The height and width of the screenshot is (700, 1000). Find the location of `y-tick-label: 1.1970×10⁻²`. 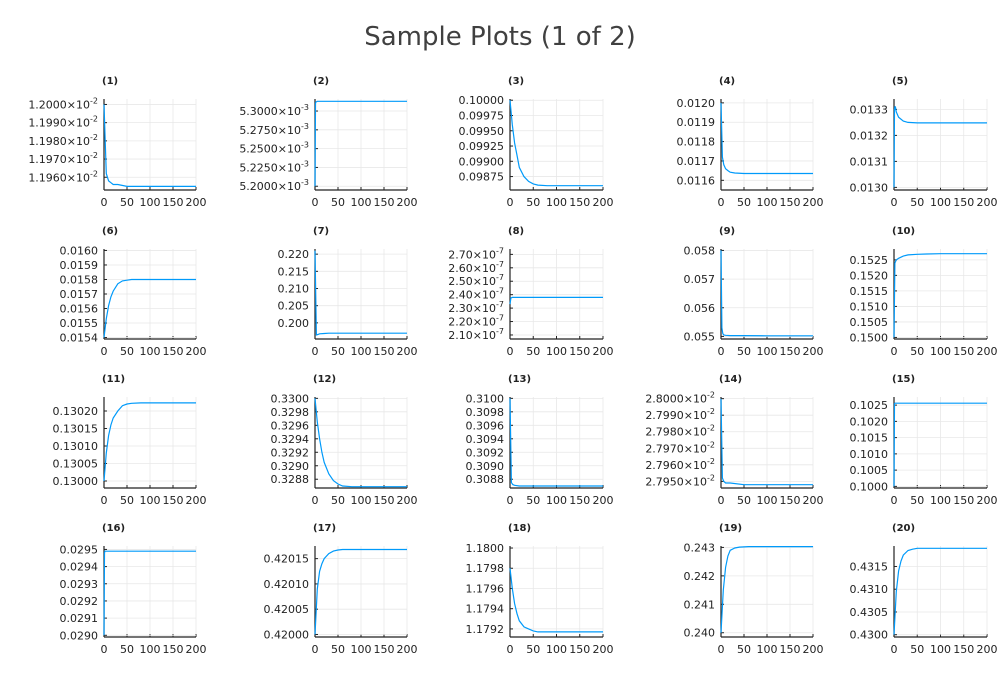

y-tick-label: 1.1970×10⁻² is located at coordinates (63, 158).